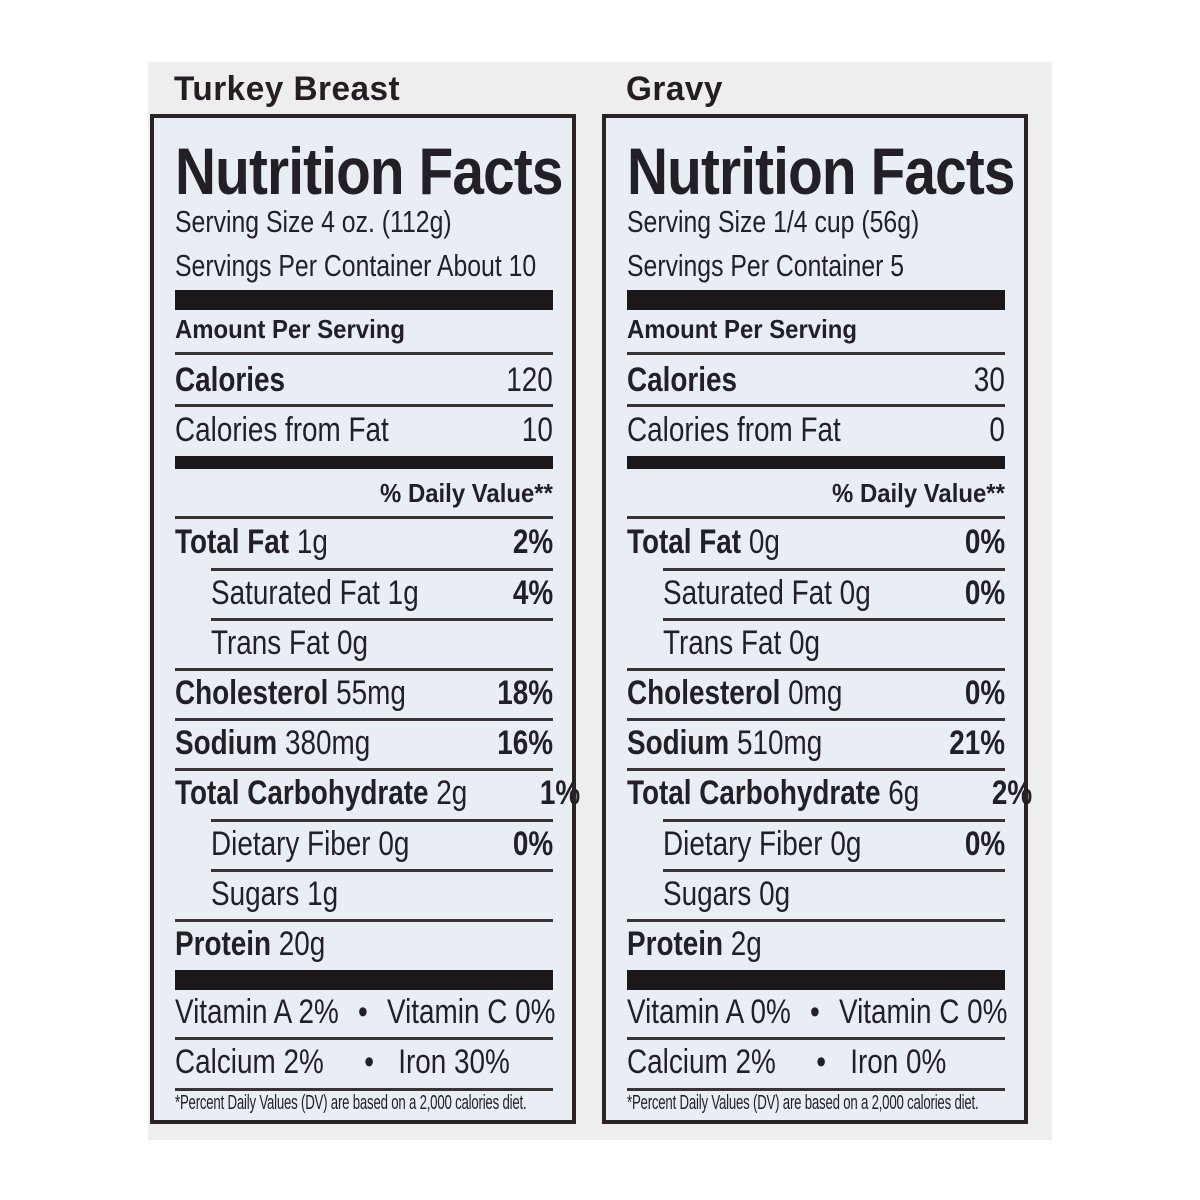 This screenshot has height=1200, width=1200. Describe the element at coordinates (816, 944) in the screenshot. I see `nutrient-row-protein: Protein 2g` at that location.